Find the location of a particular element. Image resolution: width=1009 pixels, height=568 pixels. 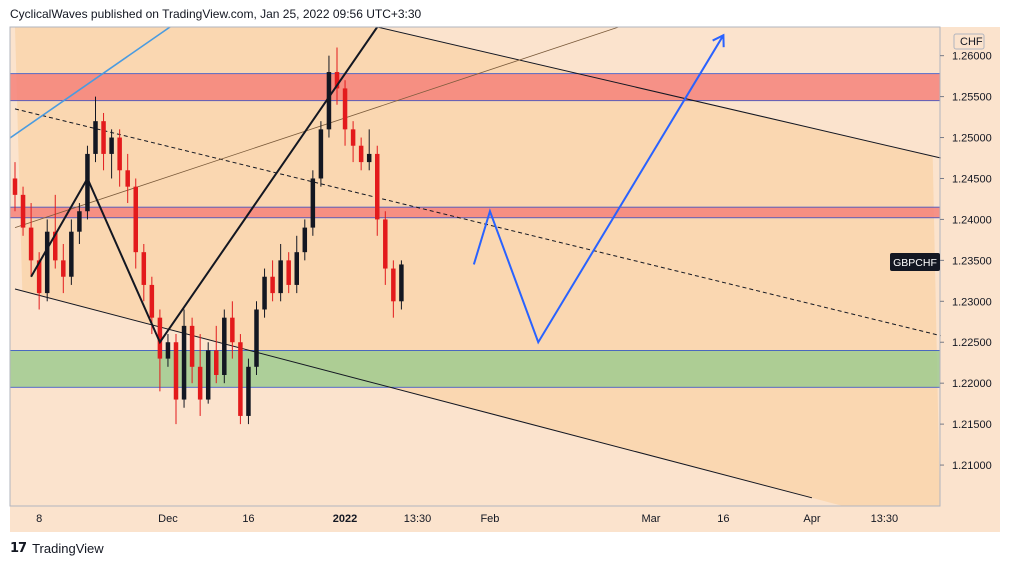

currency-box is located at coordinates (969, 41).